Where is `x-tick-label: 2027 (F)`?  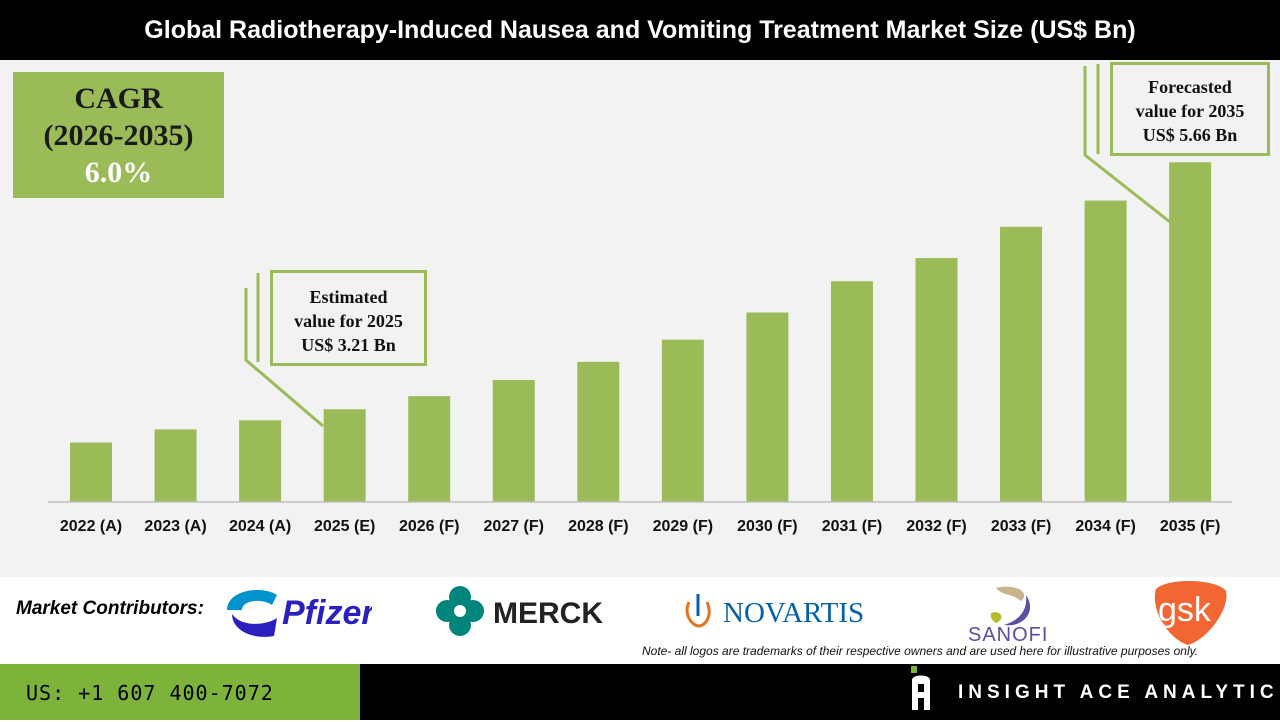
x-tick-label: 2027 (F) is located at coordinates (514, 526).